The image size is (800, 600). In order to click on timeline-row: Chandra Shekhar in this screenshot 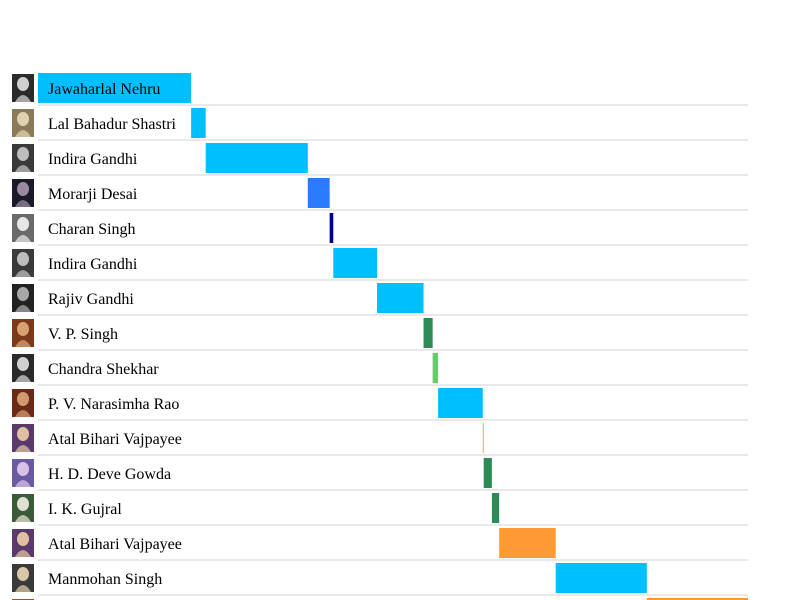, I will do `click(380, 369)`.